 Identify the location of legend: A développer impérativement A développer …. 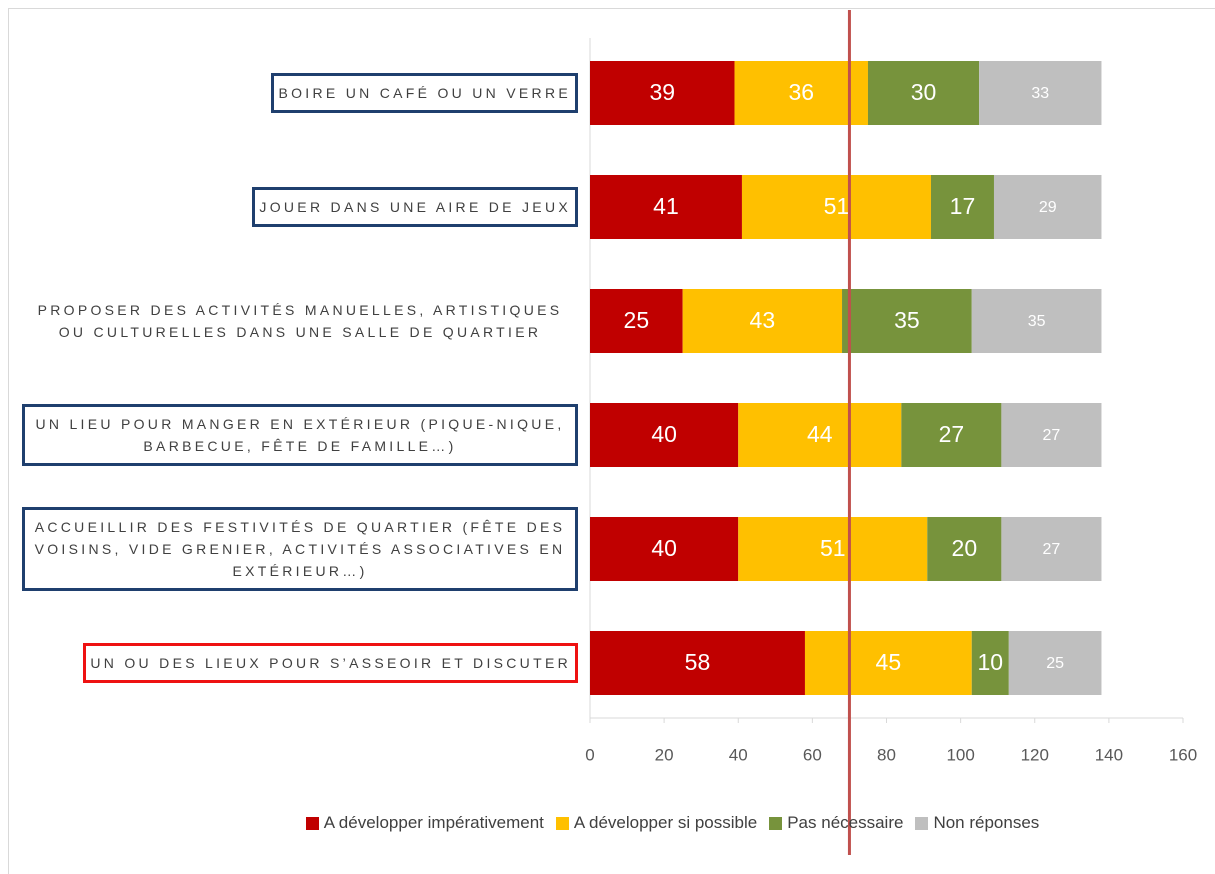
(607, 823).